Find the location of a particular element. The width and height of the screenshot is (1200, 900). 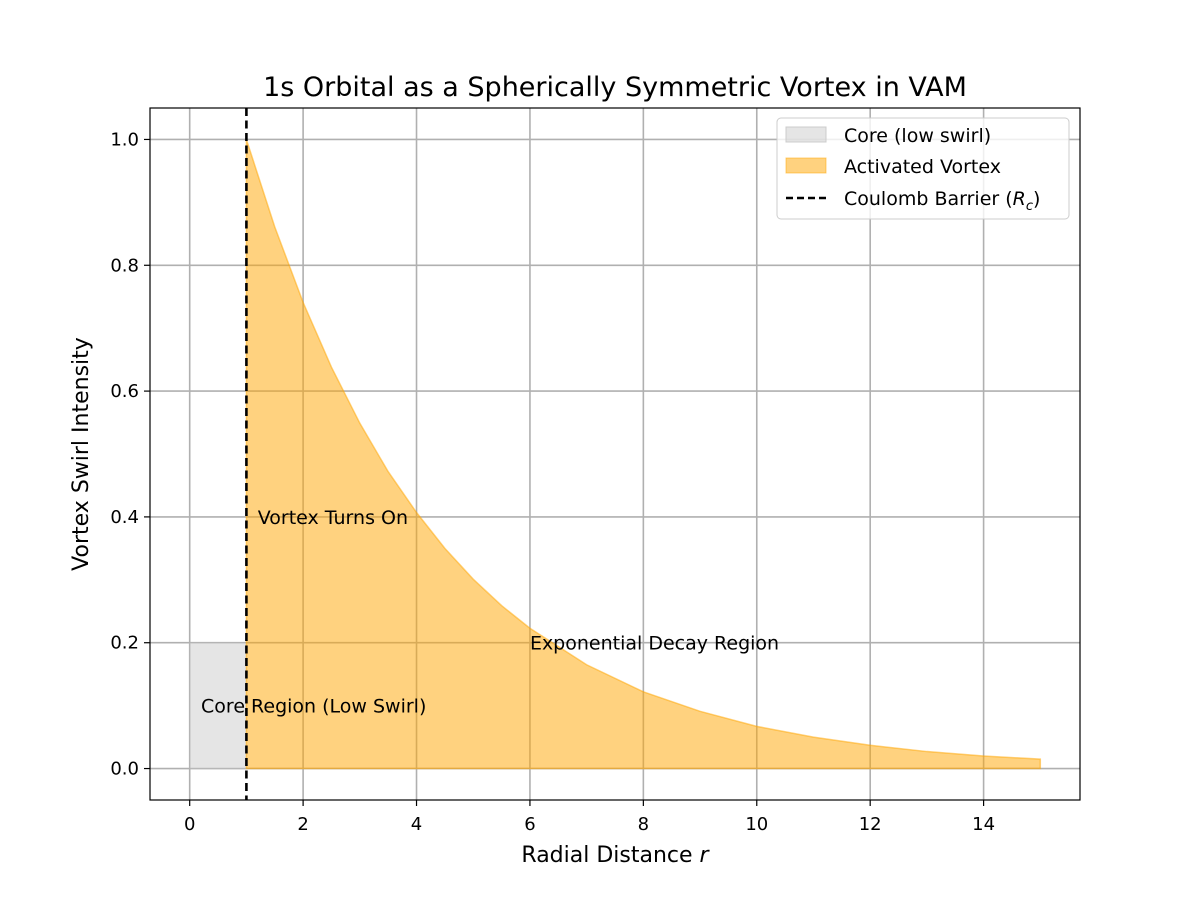

legend-label-coulomb-barrier: Coulomb Barrier (Rc) is located at coordinates (942, 201).